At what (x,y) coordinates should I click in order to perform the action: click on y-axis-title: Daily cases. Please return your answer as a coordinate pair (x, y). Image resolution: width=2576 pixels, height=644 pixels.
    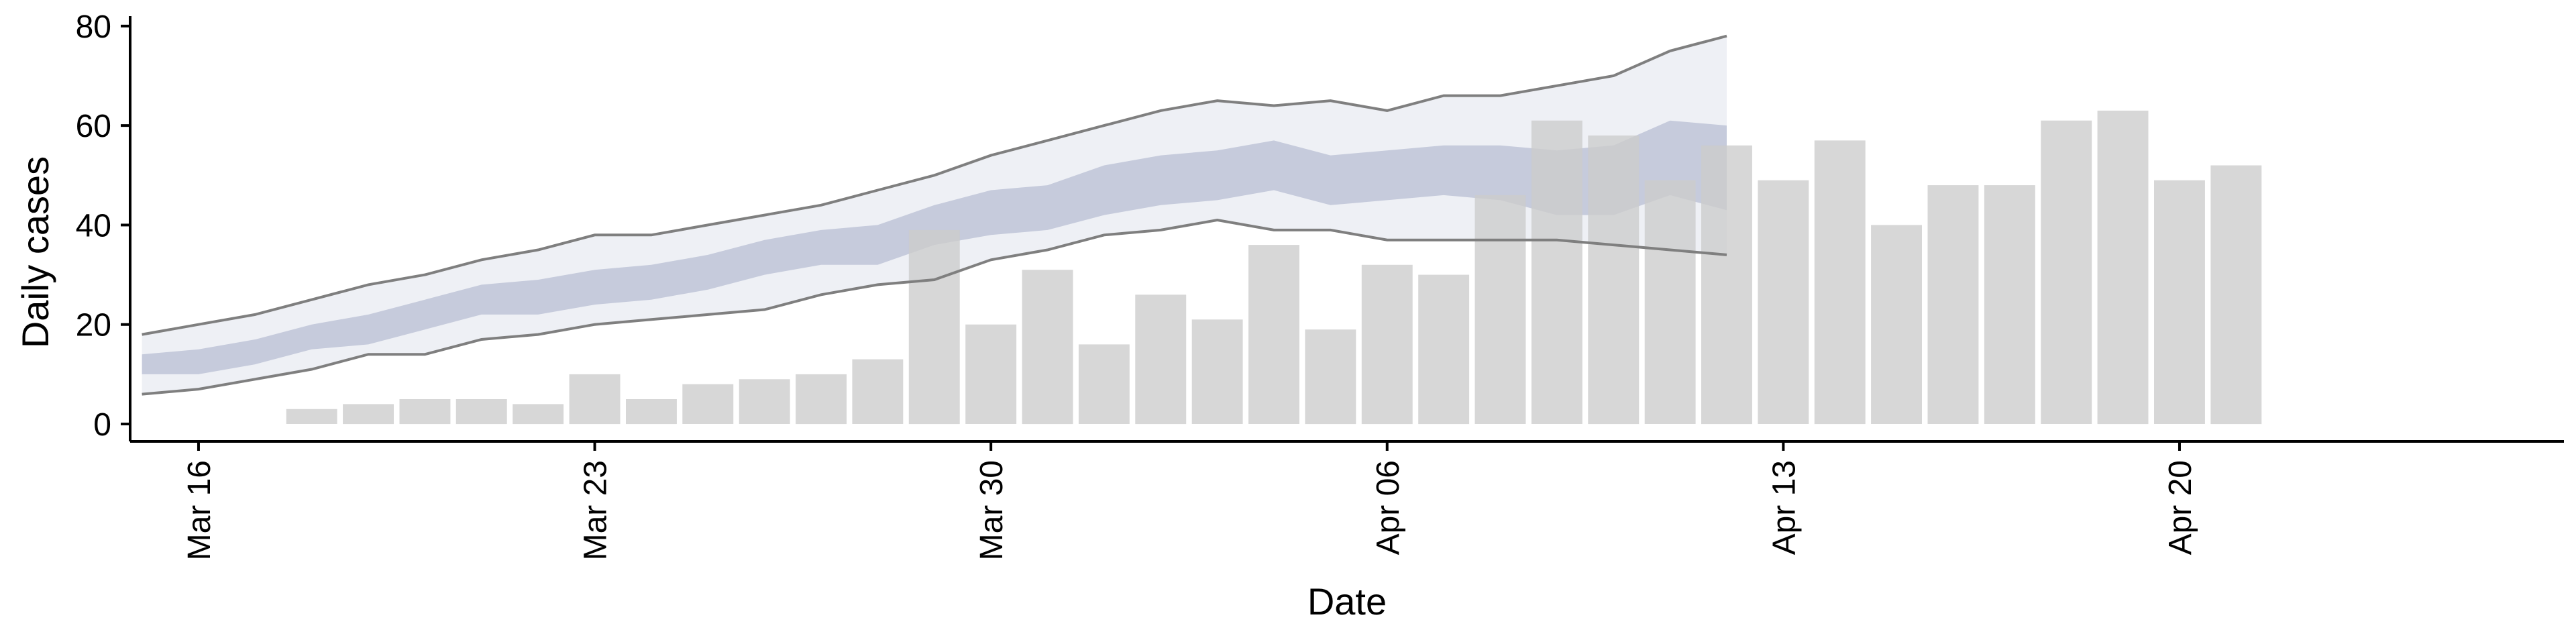
    Looking at the image, I should click on (35, 252).